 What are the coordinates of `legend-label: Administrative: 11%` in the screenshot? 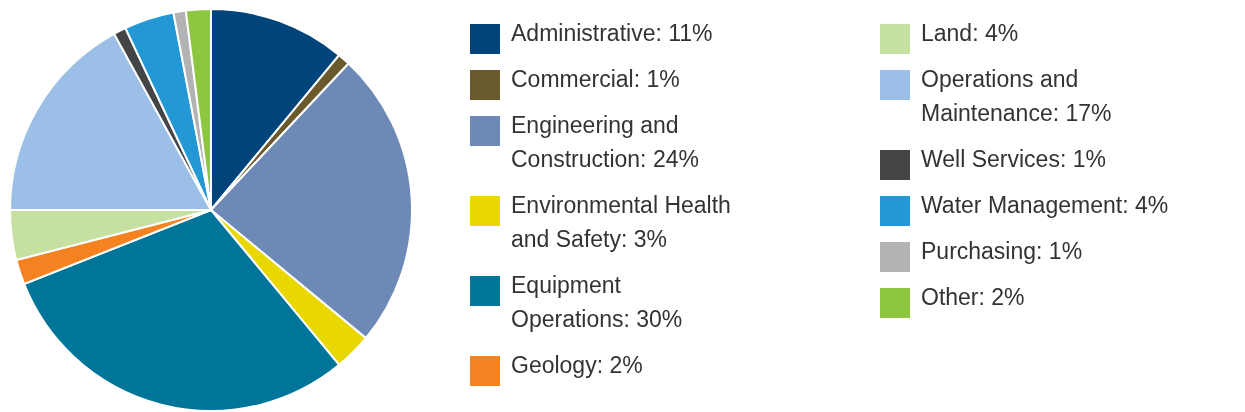 It's located at (612, 33).